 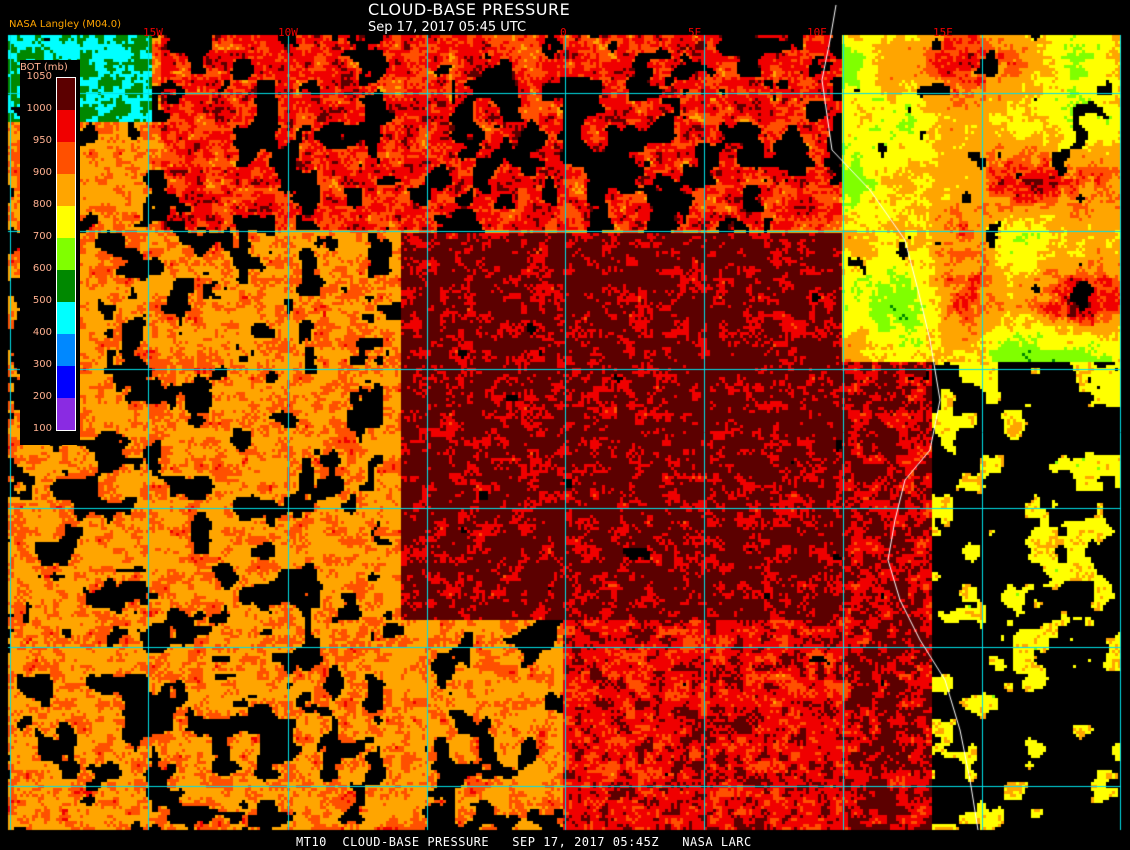 What do you see at coordinates (42, 268) in the screenshot?
I see `legend-tick-600: 600` at bounding box center [42, 268].